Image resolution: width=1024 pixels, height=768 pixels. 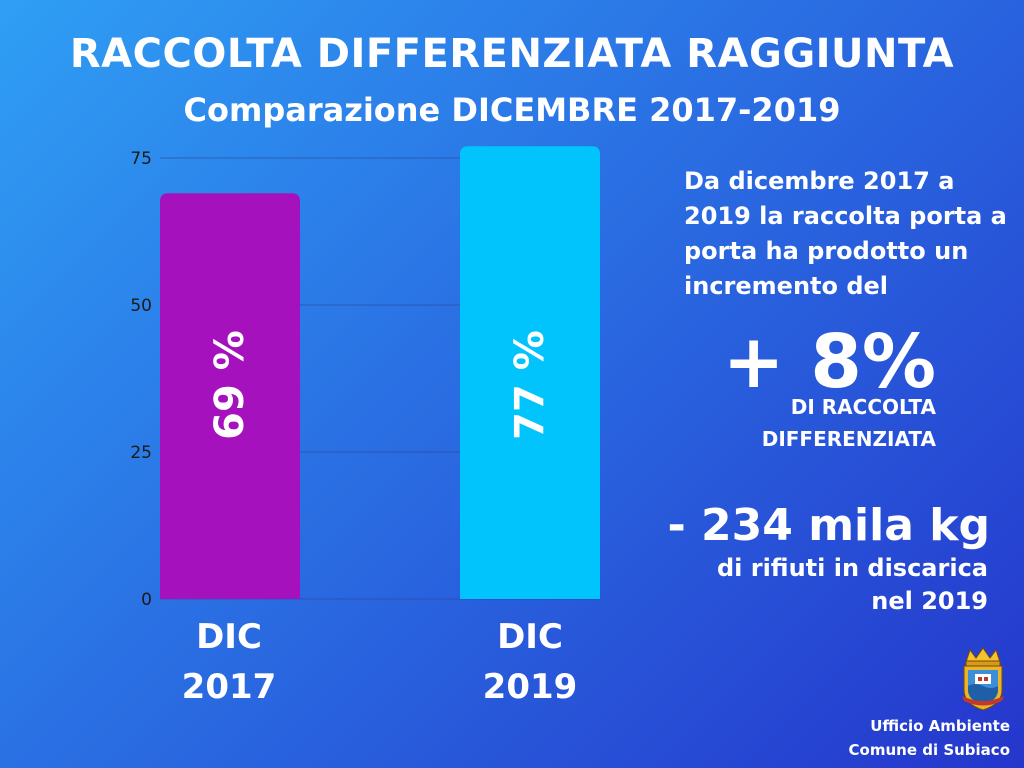 What do you see at coordinates (828, 525) in the screenshot?
I see `waste-reduction-value: - 234 mila kg` at bounding box center [828, 525].